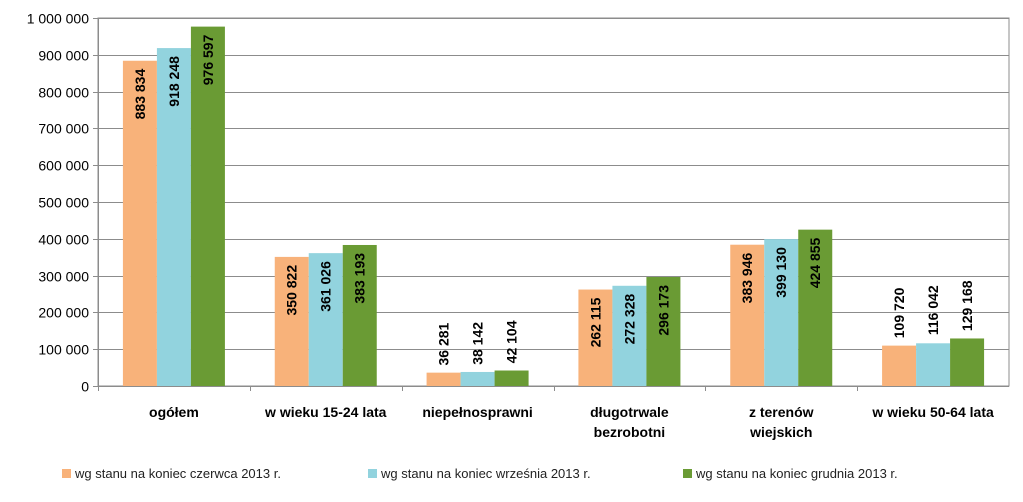 This screenshot has height=502, width=1023. I want to click on data-label: 424 855, so click(815, 262).